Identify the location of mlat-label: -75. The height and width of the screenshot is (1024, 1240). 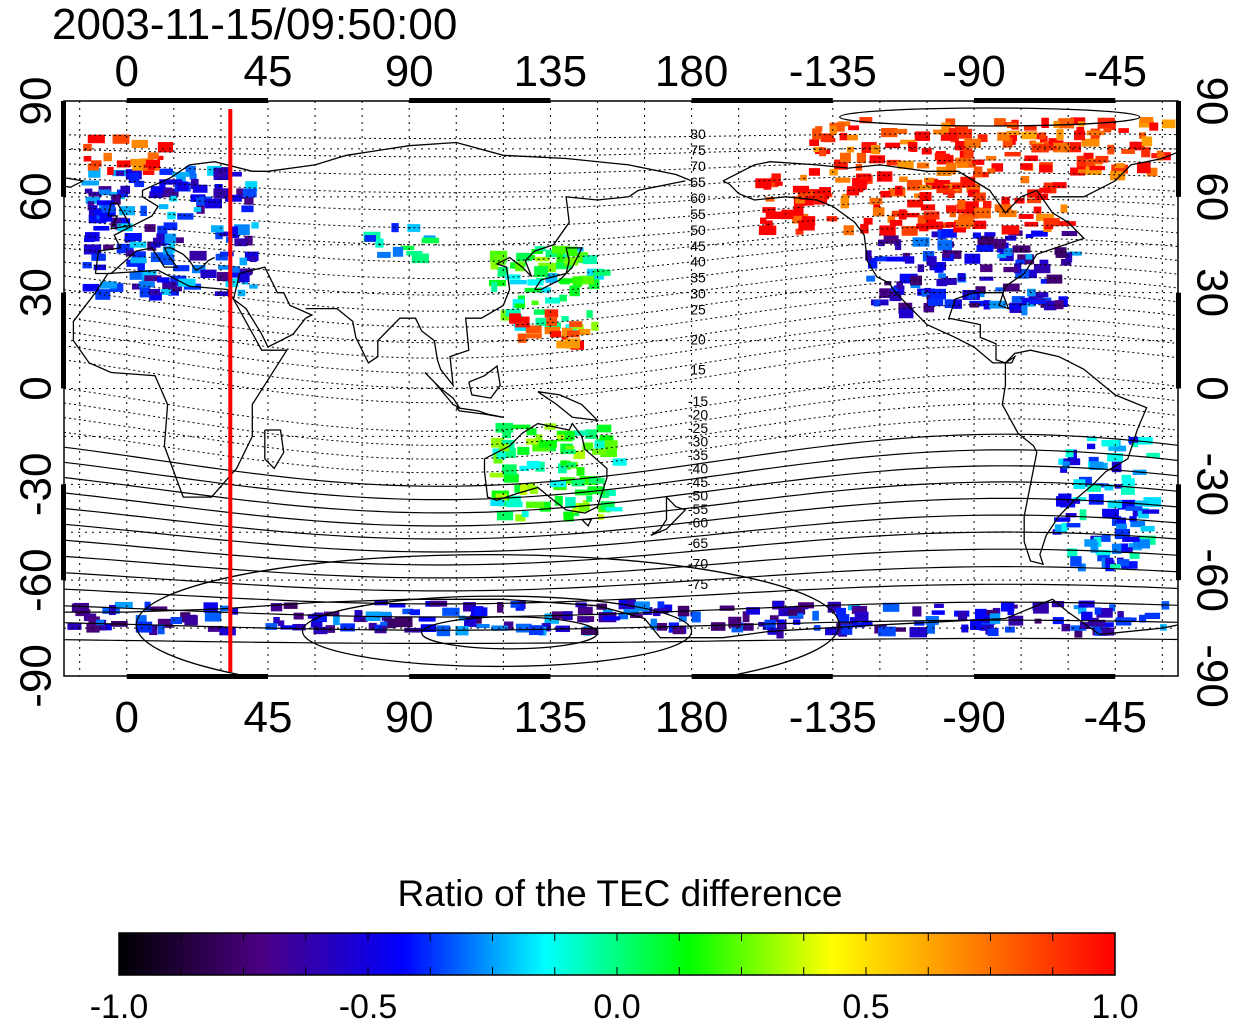
(698, 584).